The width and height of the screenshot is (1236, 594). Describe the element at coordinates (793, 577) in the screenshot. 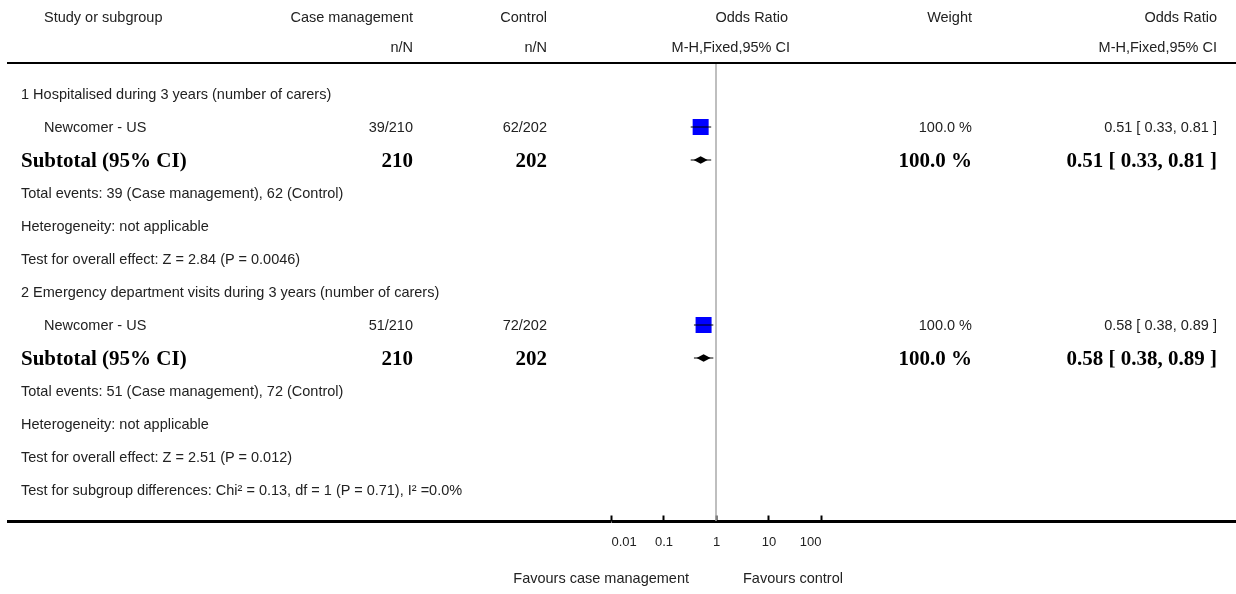

I see `text: Favours control` at that location.